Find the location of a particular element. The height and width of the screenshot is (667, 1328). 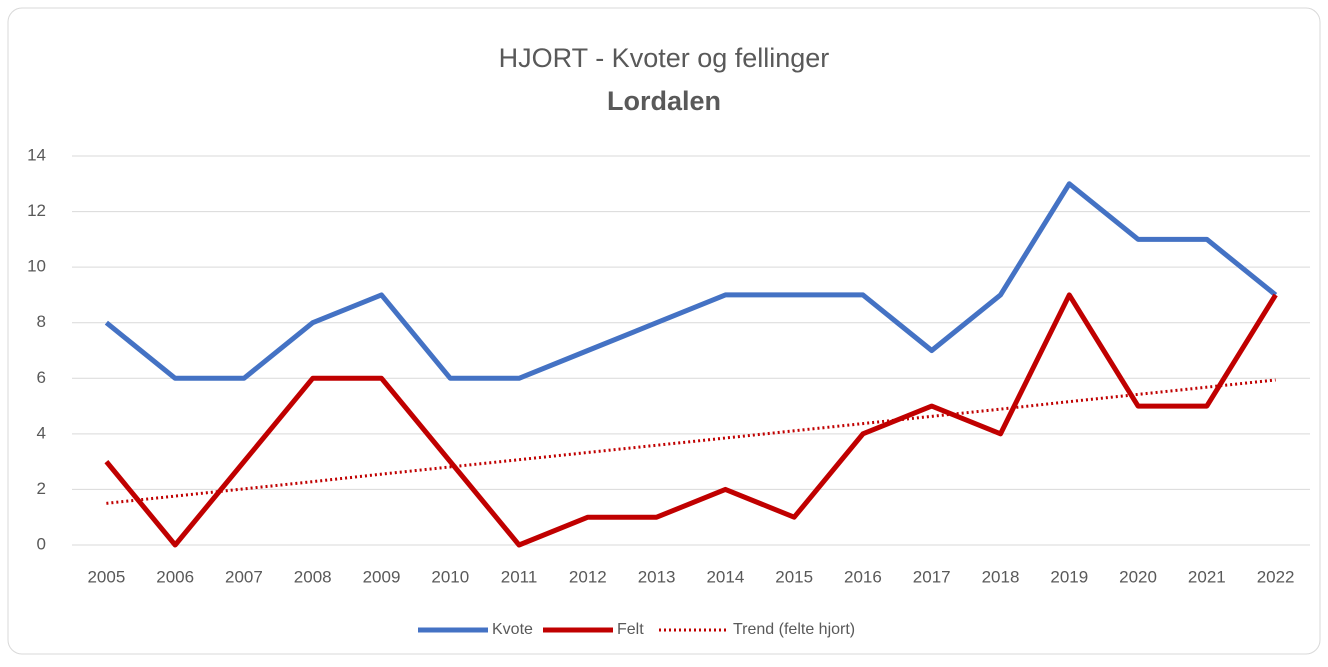

x-tick-label: 2020 is located at coordinates (1138, 576).